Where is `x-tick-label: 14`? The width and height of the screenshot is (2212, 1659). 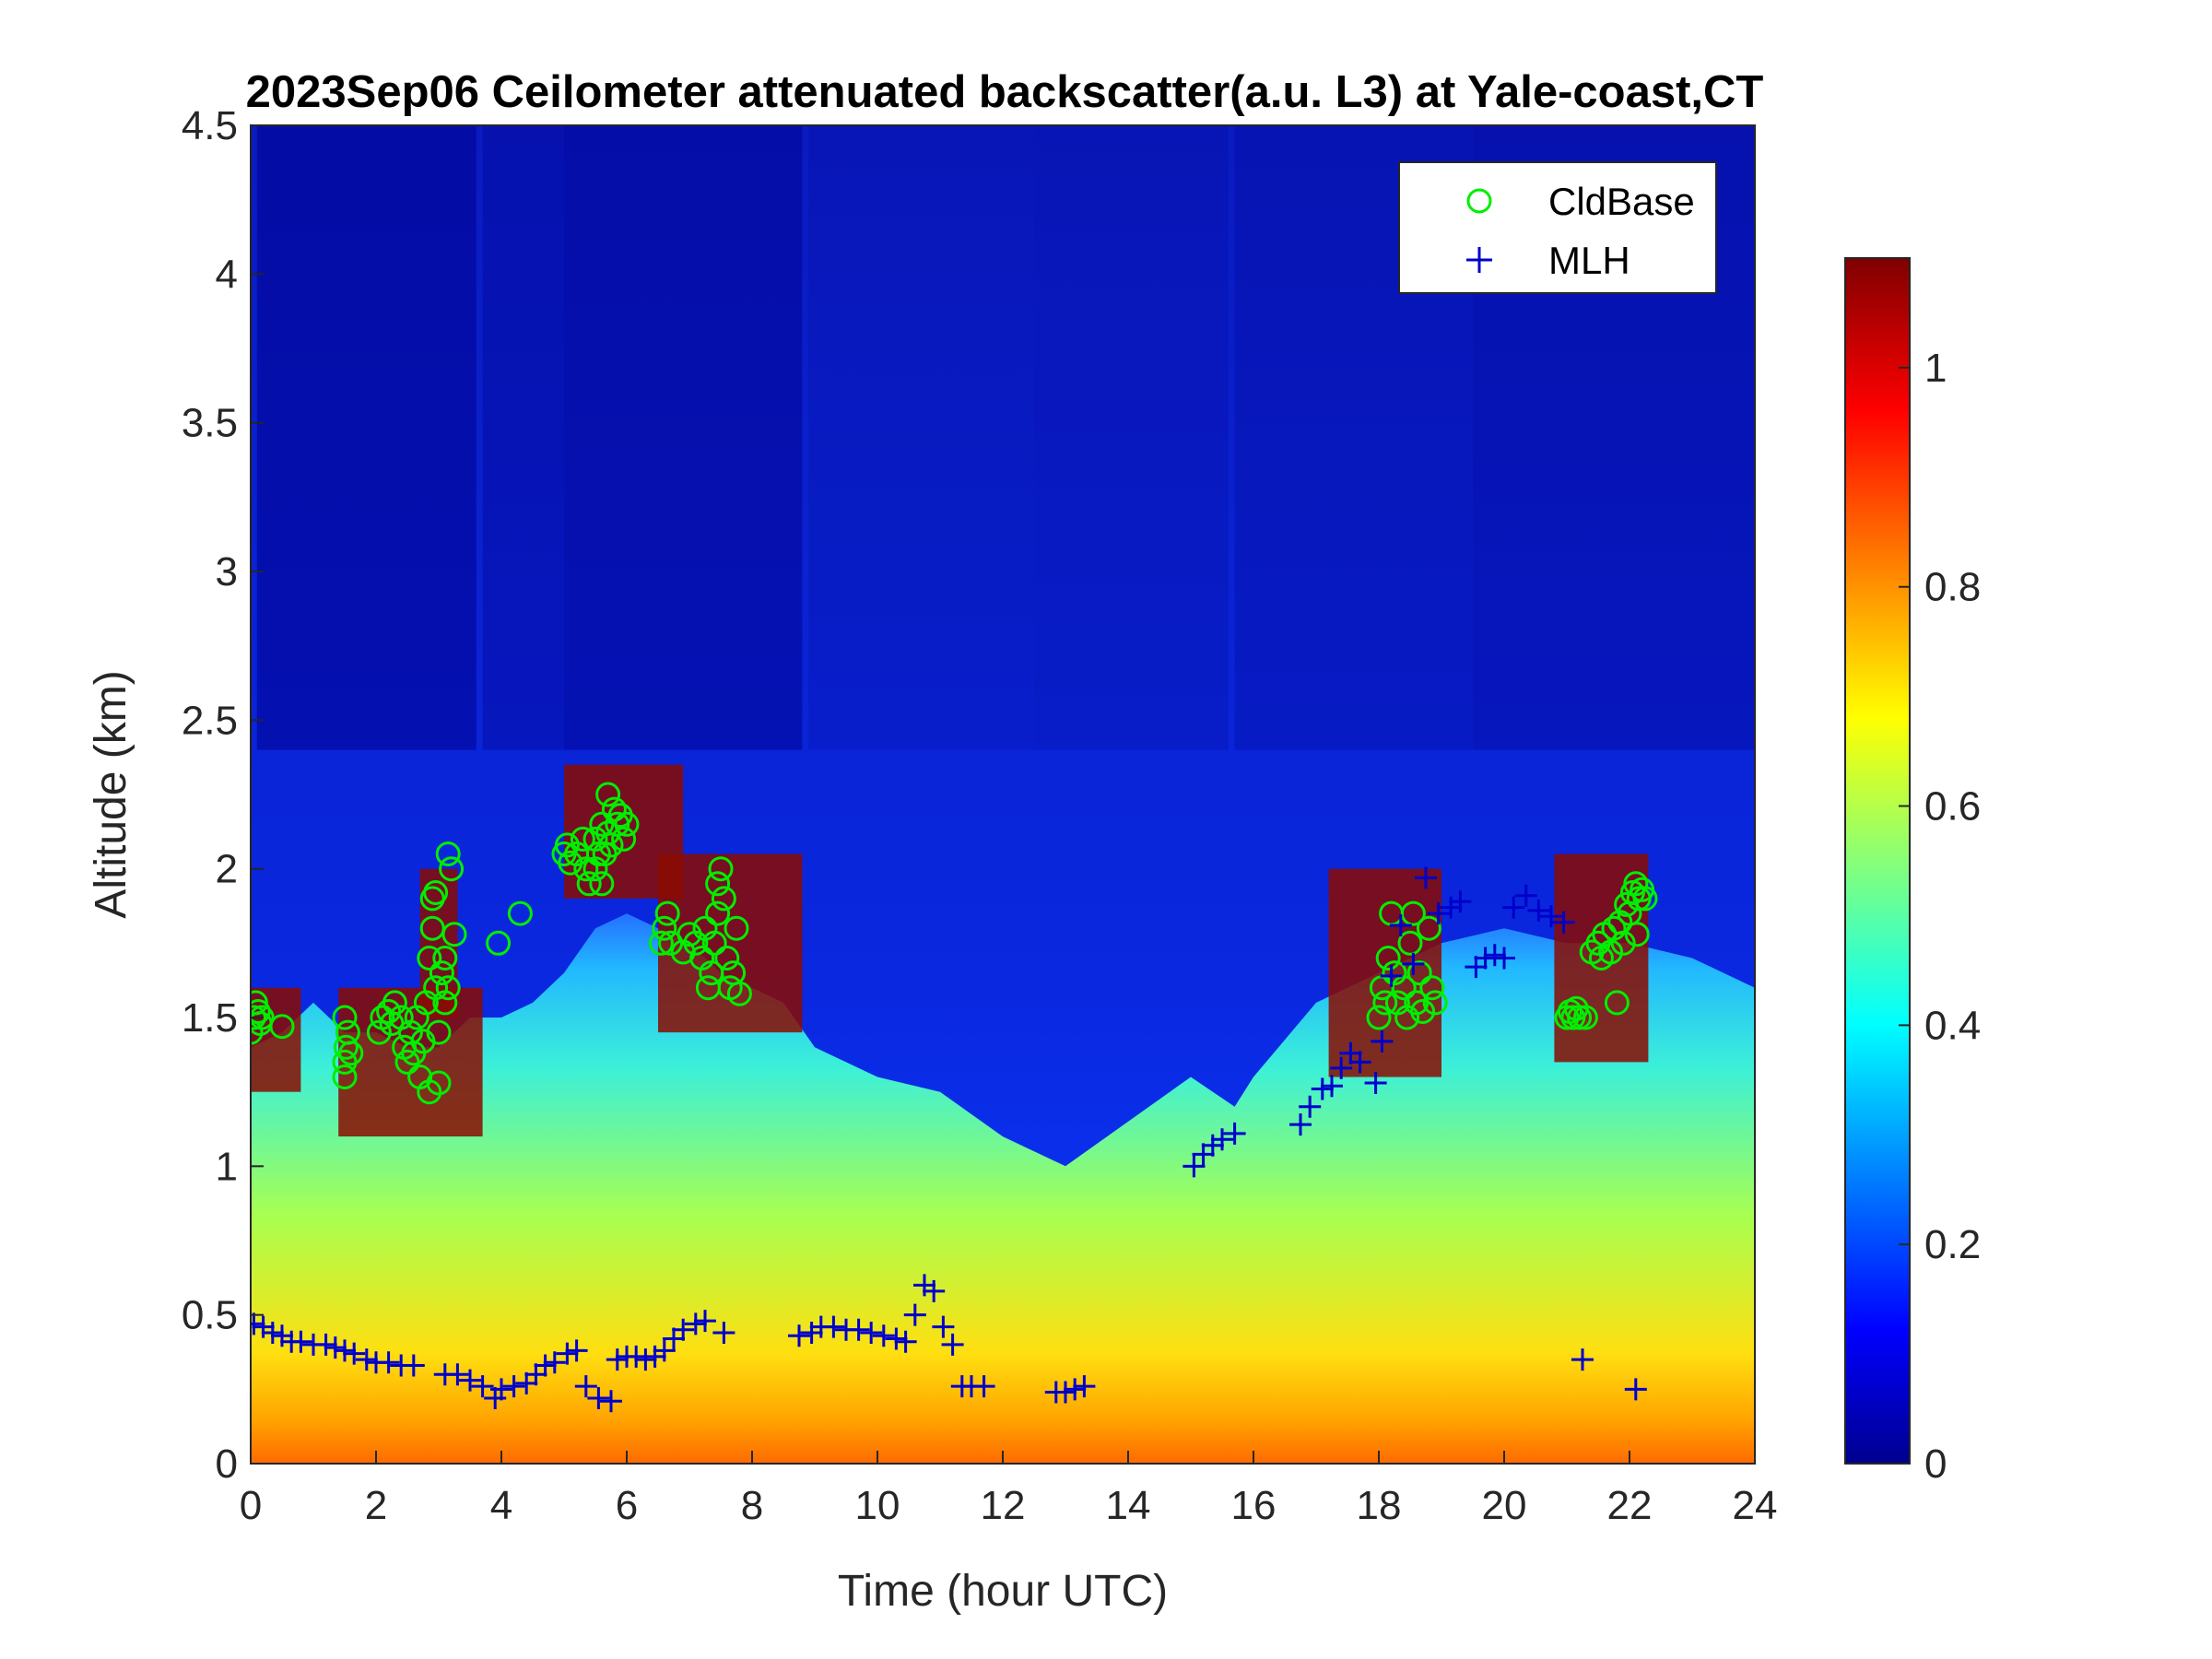
x-tick-label: 14 is located at coordinates (1128, 1505).